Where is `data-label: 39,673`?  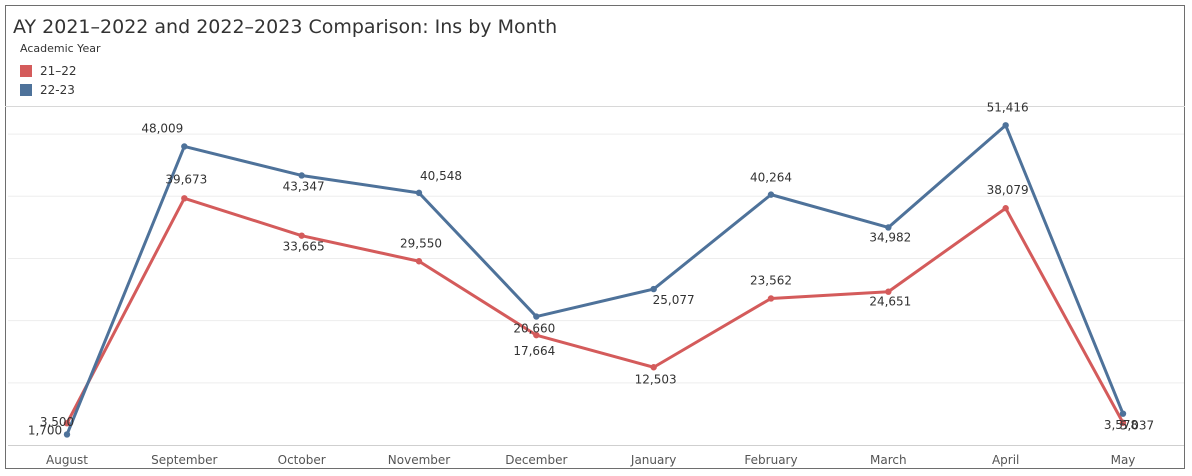
data-label: 39,673 is located at coordinates (186, 179).